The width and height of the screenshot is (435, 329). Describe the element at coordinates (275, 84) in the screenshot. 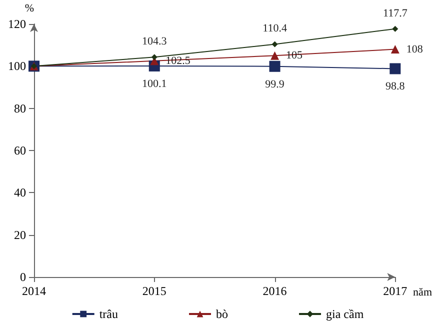

I see `data-label: 99.9` at that location.